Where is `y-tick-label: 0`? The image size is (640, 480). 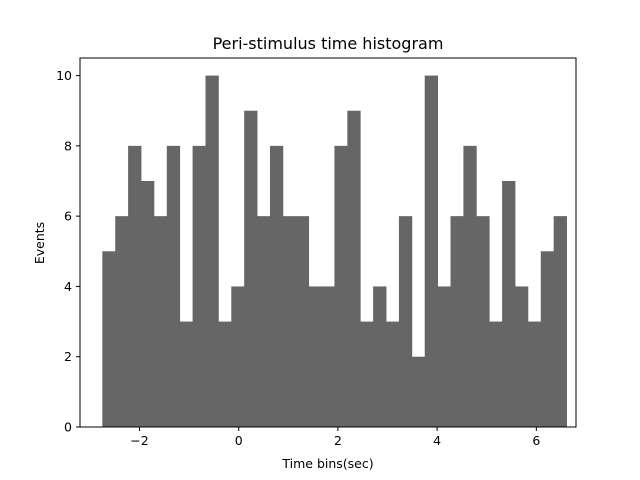
y-tick-label: 0 is located at coordinates (68, 427).